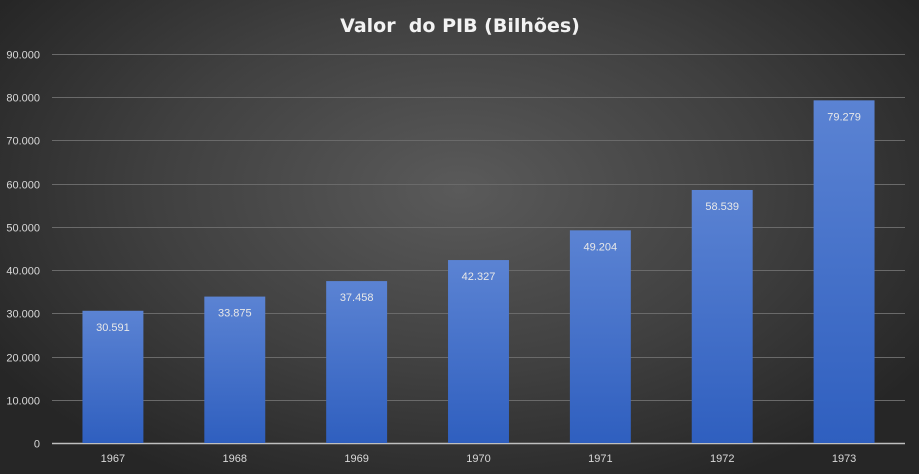 Image resolution: width=919 pixels, height=474 pixels. What do you see at coordinates (23, 99) in the screenshot?
I see `y-tick-label: 80.000` at bounding box center [23, 99].